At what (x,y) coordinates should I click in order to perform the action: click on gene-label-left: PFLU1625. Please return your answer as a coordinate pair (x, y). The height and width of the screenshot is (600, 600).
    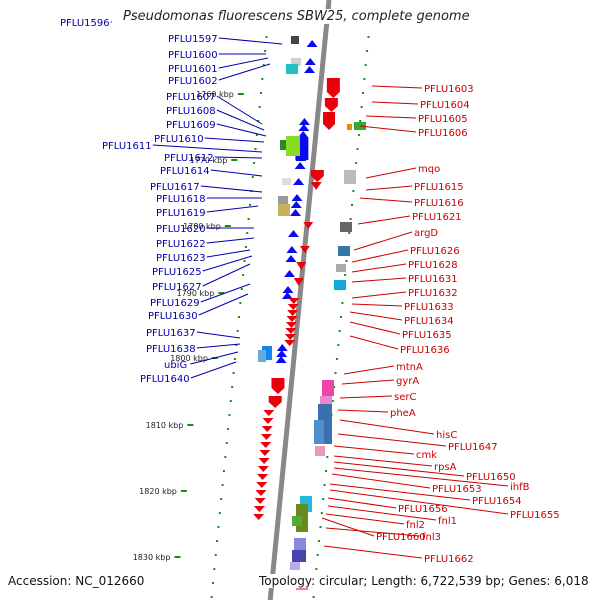
    Looking at the image, I should click on (177, 272).